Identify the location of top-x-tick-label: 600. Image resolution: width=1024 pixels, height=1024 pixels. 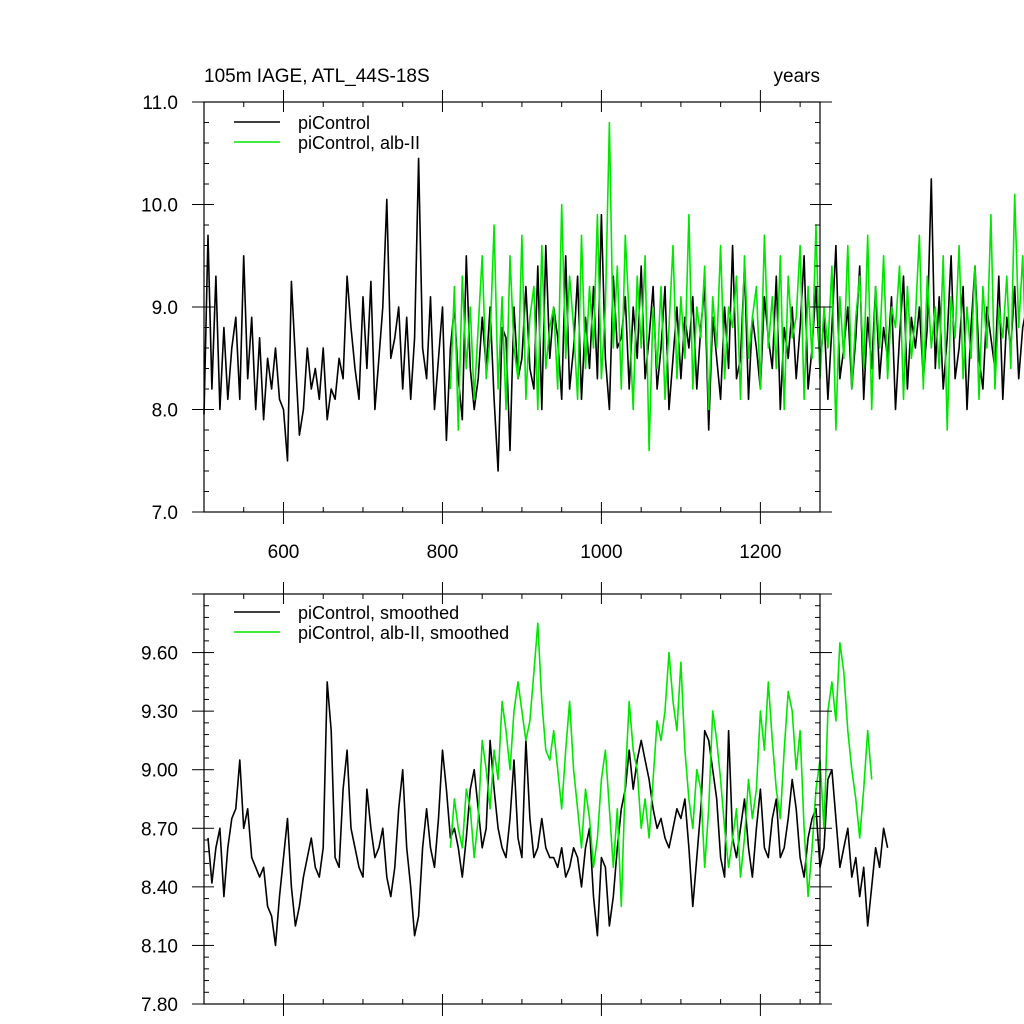
(284, 552).